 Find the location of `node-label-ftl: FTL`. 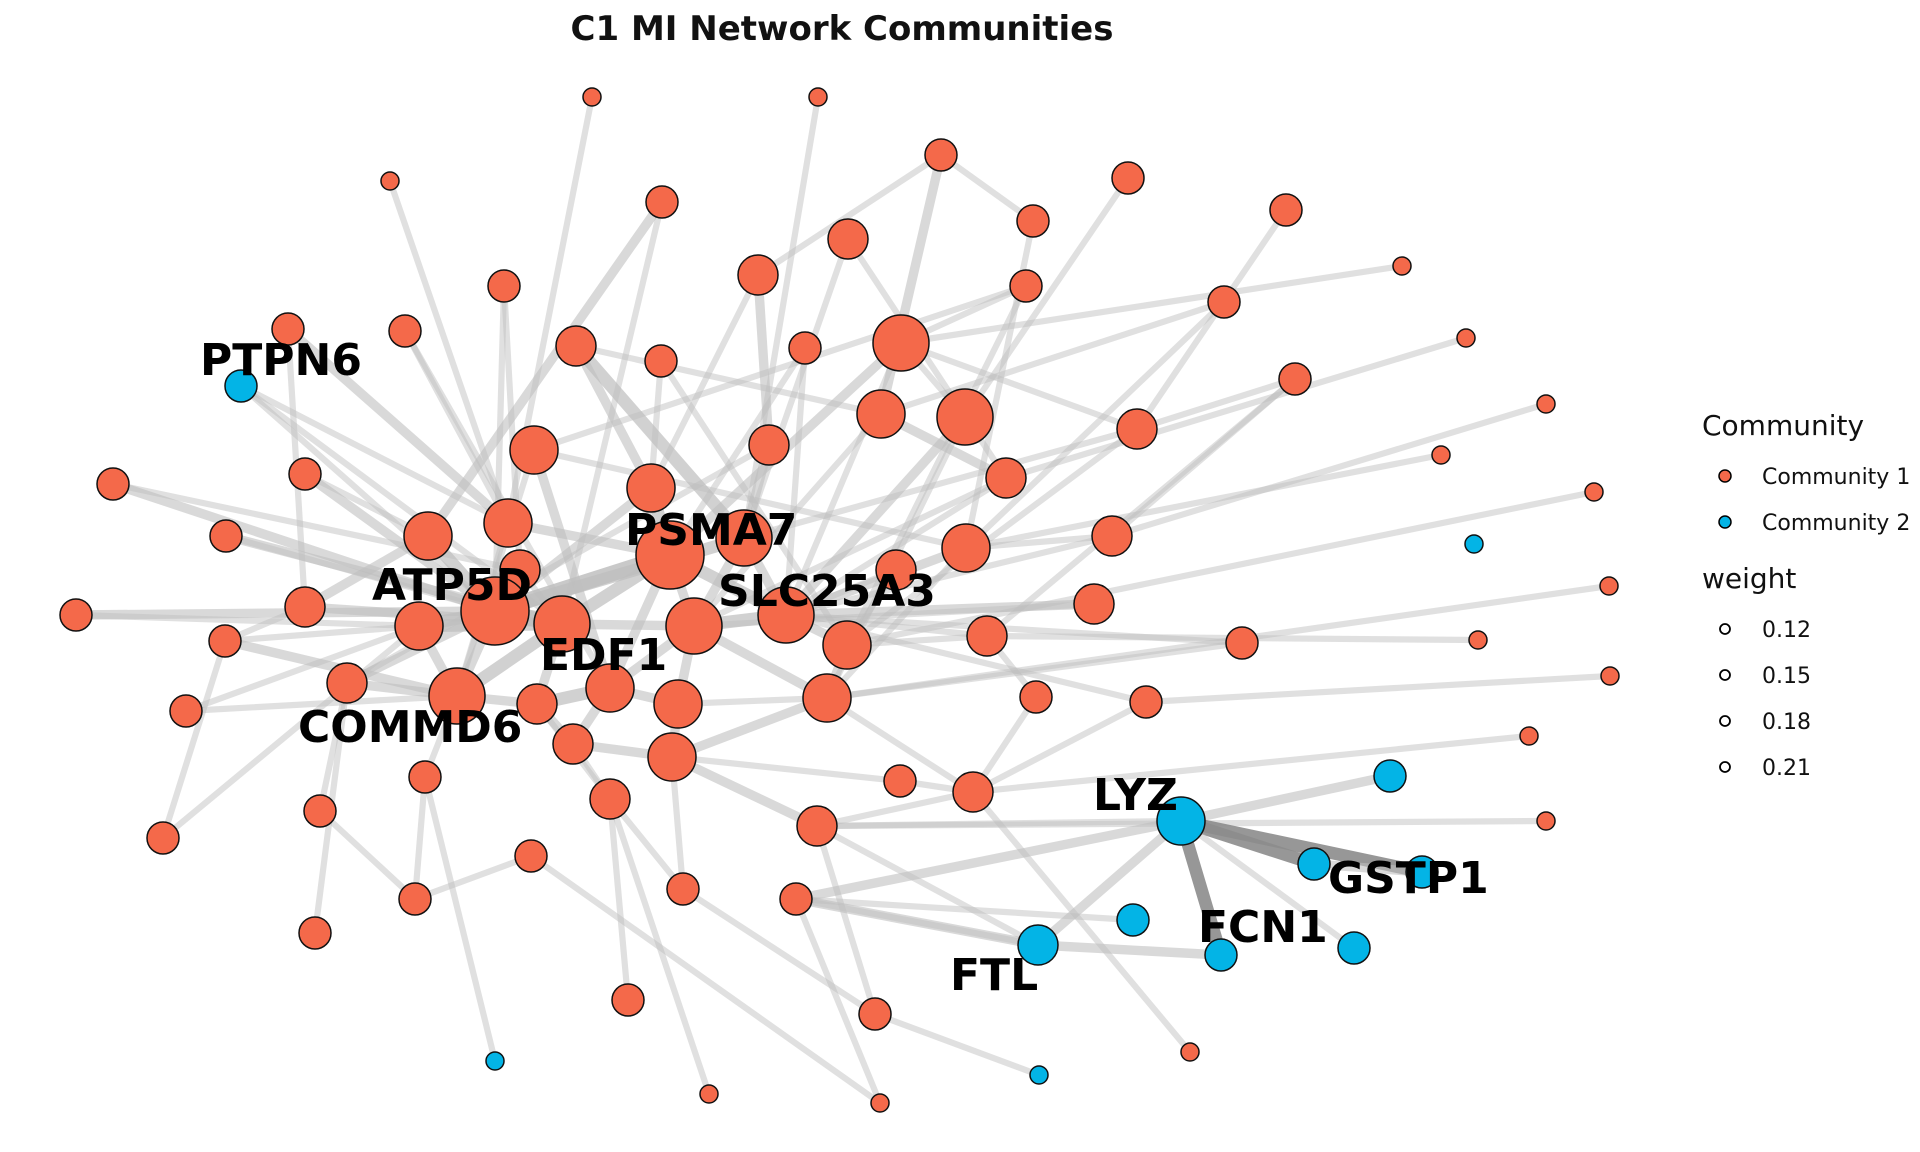

node-label-ftl: FTL is located at coordinates (994, 975).